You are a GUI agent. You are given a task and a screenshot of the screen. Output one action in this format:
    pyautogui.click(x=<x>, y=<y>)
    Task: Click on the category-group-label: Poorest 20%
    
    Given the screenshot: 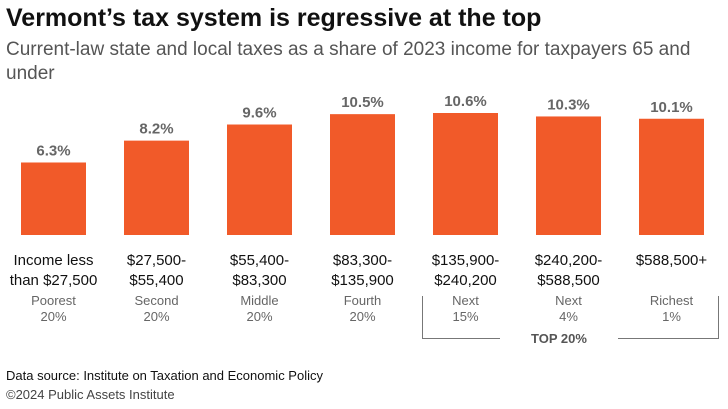 What is the action you would take?
    pyautogui.click(x=53, y=308)
    